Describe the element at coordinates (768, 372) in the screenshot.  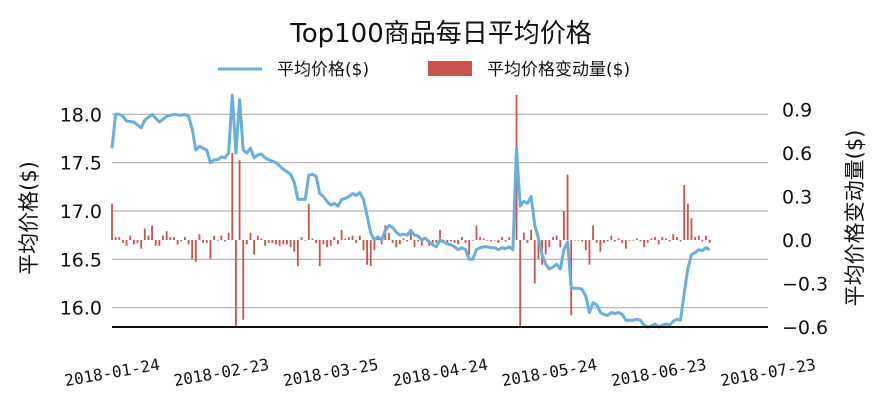
I see `x-tick-label: 2018-07-23` at that location.